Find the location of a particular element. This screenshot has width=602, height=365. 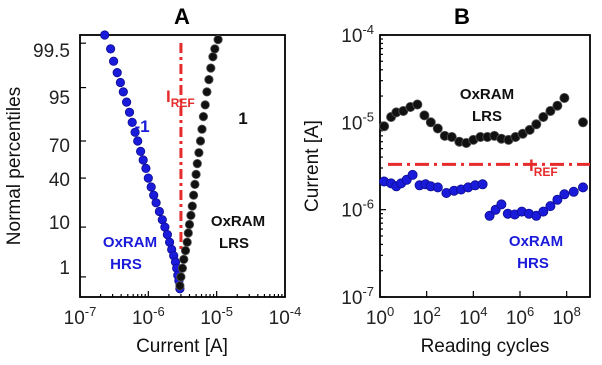

panel-a-series-label-1: 1 is located at coordinates (242, 118).